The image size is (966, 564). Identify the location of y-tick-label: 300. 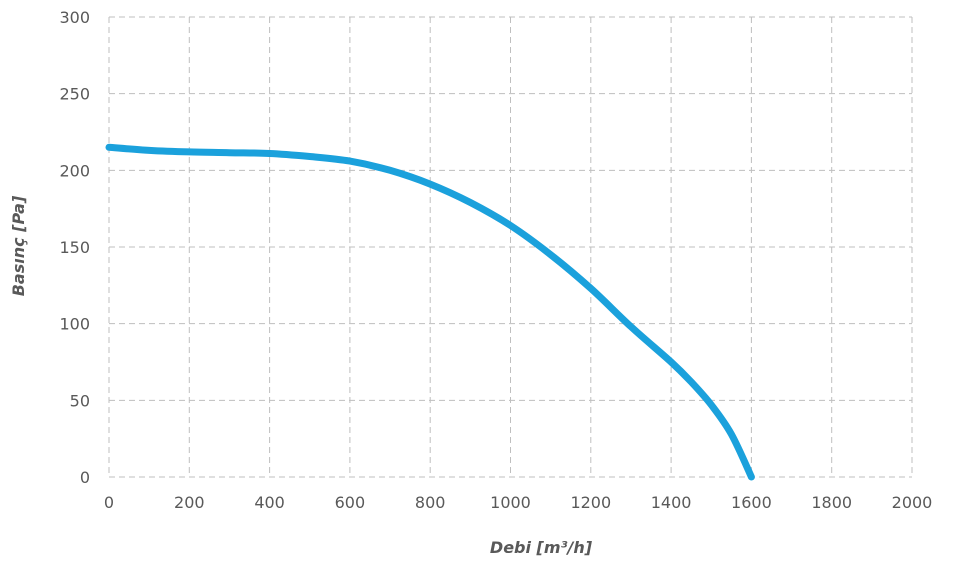
(74, 17).